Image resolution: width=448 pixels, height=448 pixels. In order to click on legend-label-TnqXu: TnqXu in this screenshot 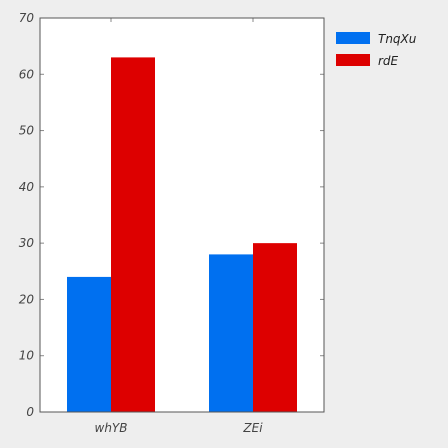, I will do `click(397, 39)`.